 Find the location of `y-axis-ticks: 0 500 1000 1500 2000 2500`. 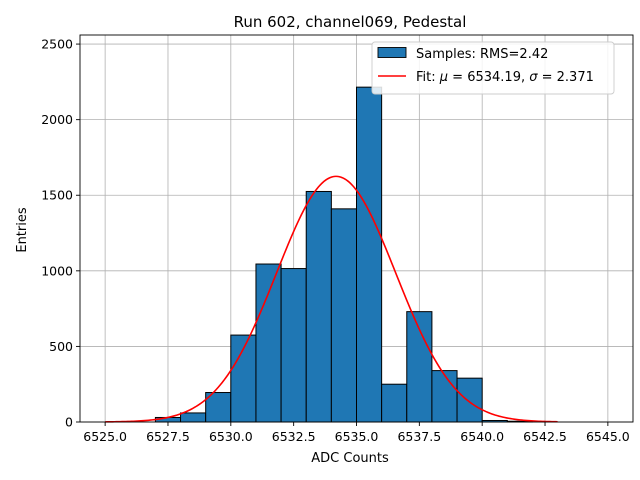

y-axis-ticks: 0 500 1000 1500 2000 2500 is located at coordinates (60, 233).